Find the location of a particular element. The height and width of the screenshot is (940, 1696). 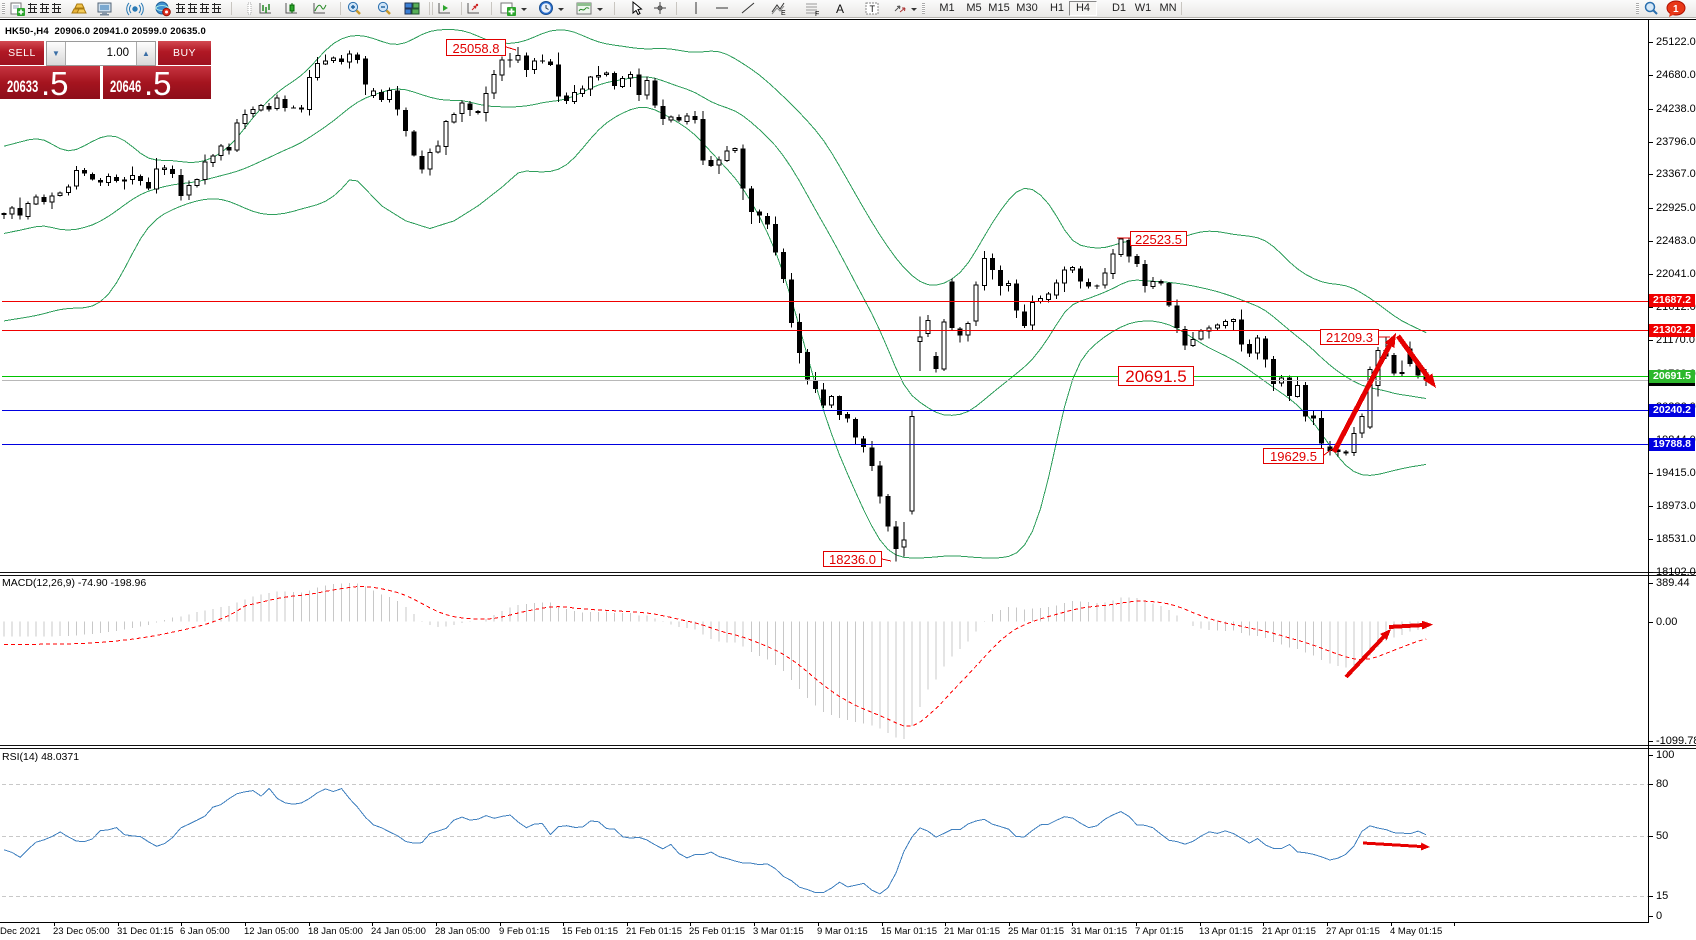

svg-text: T is located at coordinates (873, 9).